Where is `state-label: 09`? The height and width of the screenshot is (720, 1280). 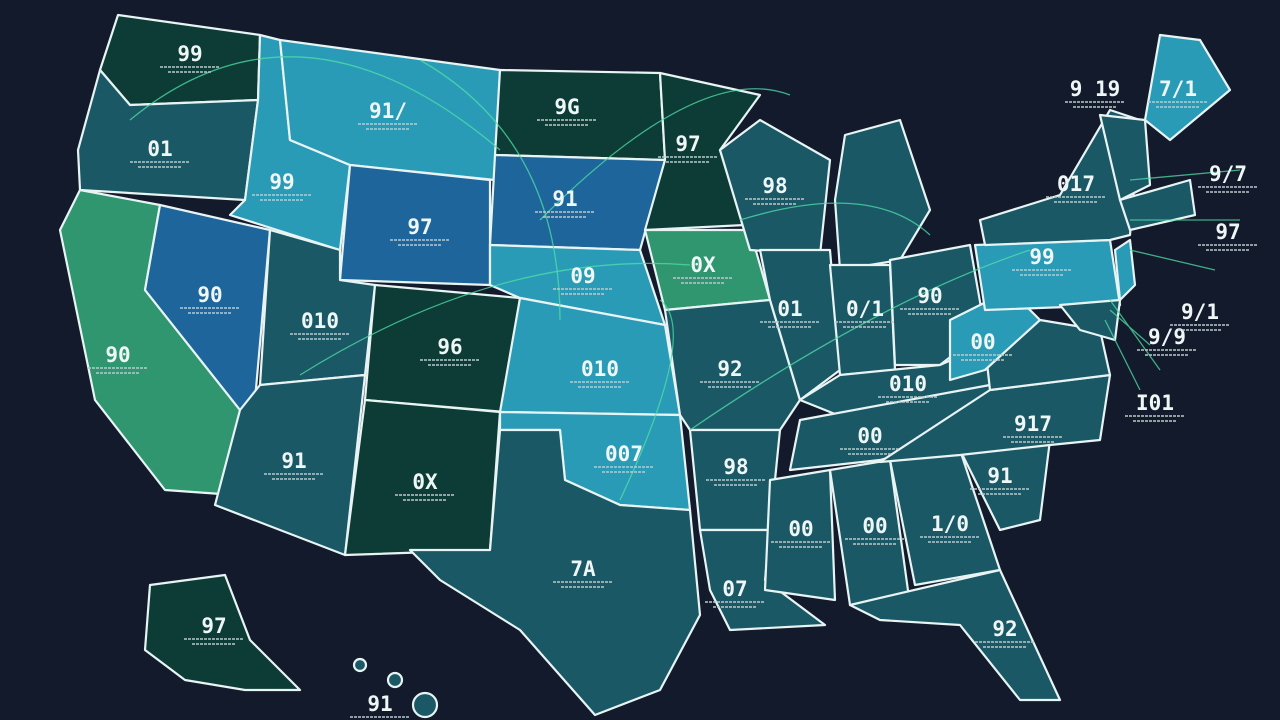
state-label: 09 is located at coordinates (582, 276).